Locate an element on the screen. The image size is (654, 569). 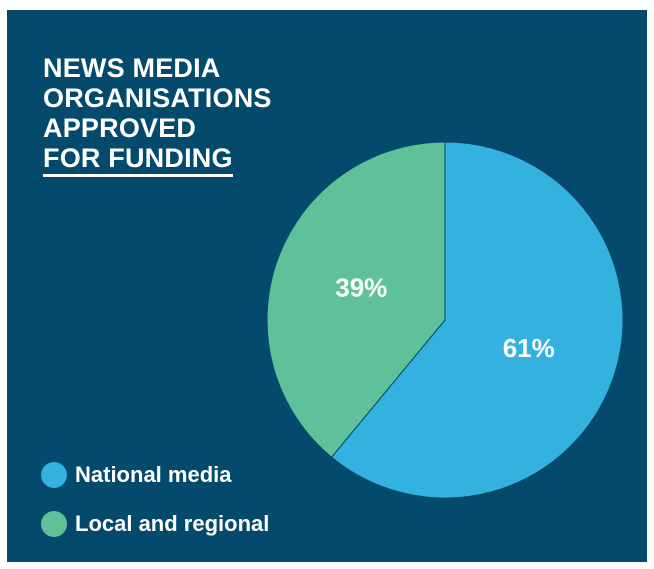
title-line-1: NEWS MEDIA is located at coordinates (132, 68).